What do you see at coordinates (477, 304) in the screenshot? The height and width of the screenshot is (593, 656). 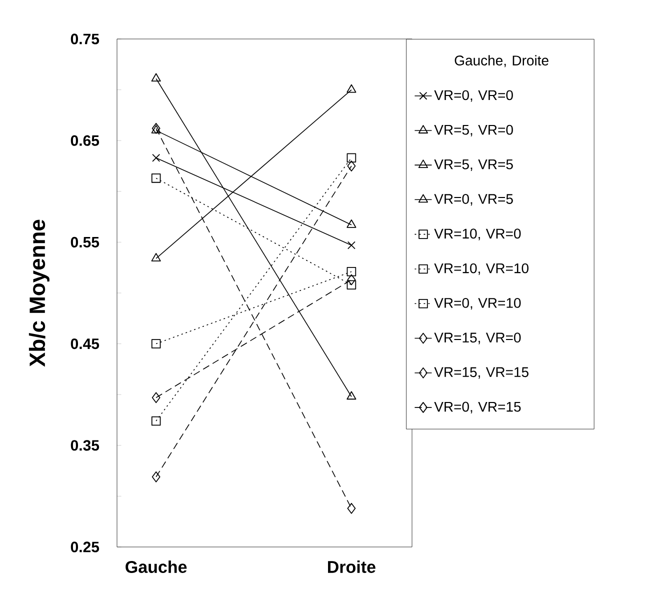 I see `legend-label: VR=0, VR=10` at bounding box center [477, 304].